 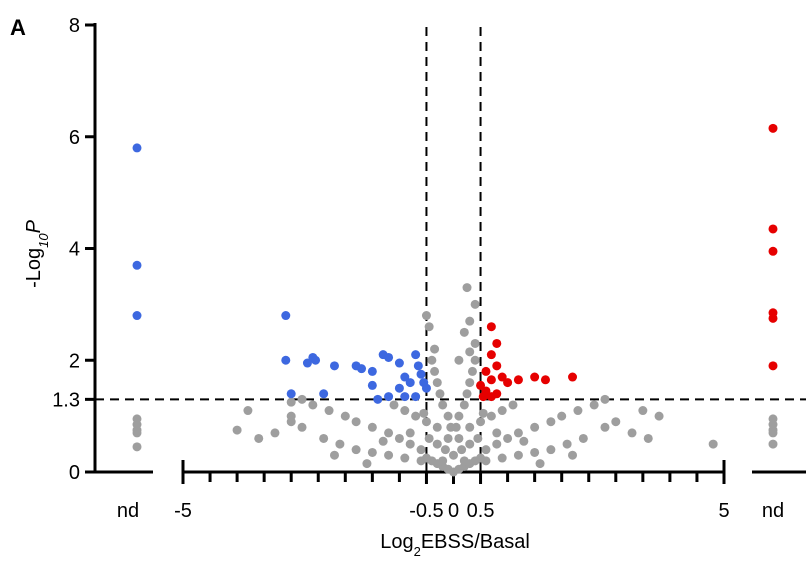 What do you see at coordinates (481, 511) in the screenshot?
I see `x-tick-label: 0.5` at bounding box center [481, 511].